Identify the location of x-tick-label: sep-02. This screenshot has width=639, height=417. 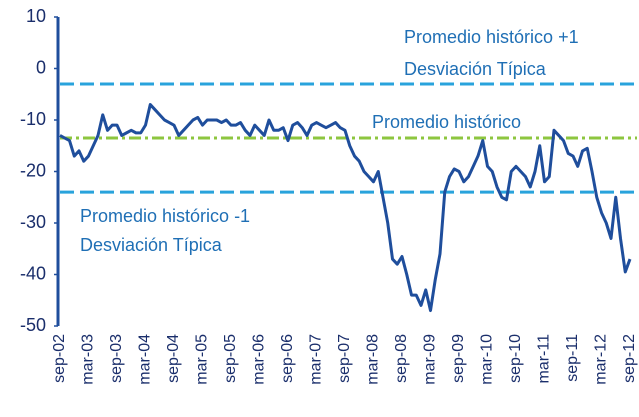
(59, 358).